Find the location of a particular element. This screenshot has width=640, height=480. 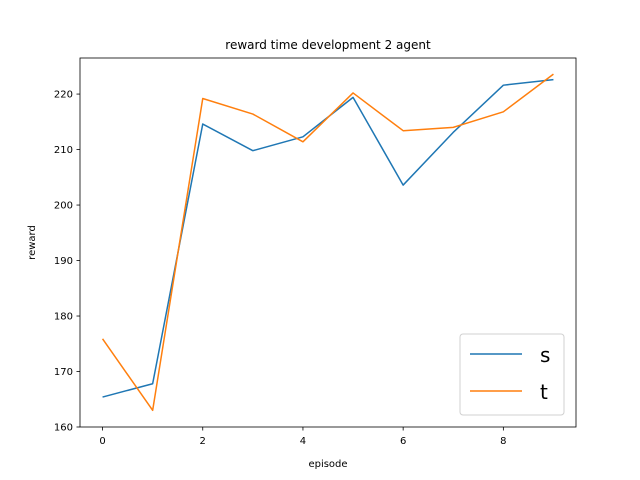

legend: s t is located at coordinates (512, 374).